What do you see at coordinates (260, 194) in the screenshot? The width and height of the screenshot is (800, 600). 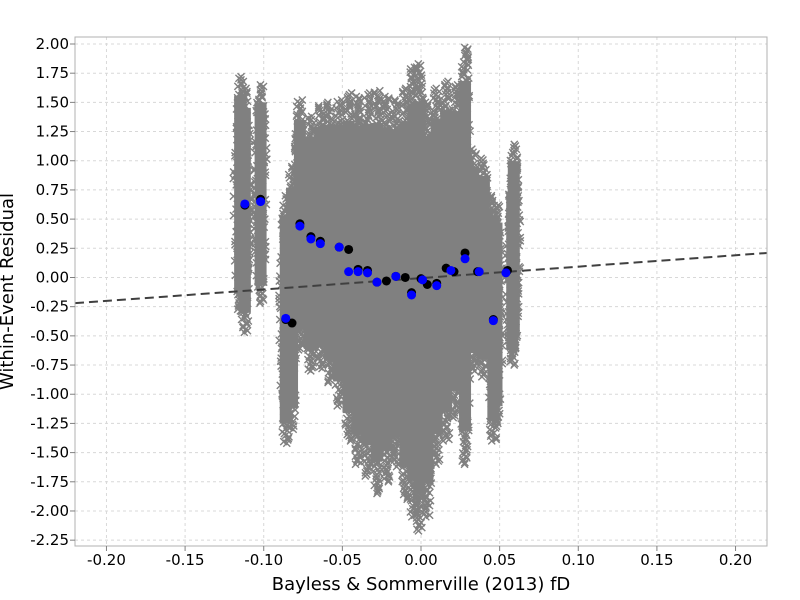 I see `residual-column` at bounding box center [260, 194].